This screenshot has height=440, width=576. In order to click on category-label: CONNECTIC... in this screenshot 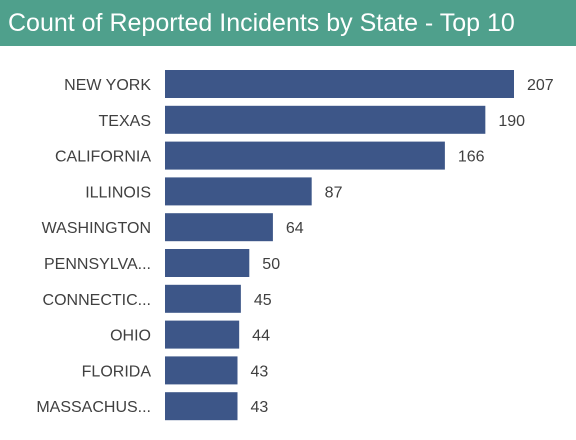, I will do `click(97, 300)`.